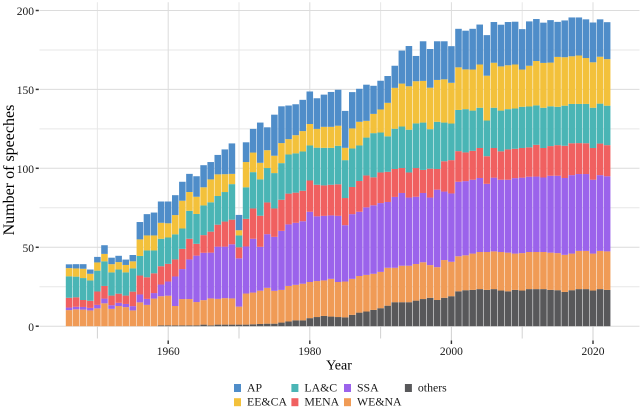 The image size is (640, 416). I want to click on svg-text: AP, so click(255, 387).